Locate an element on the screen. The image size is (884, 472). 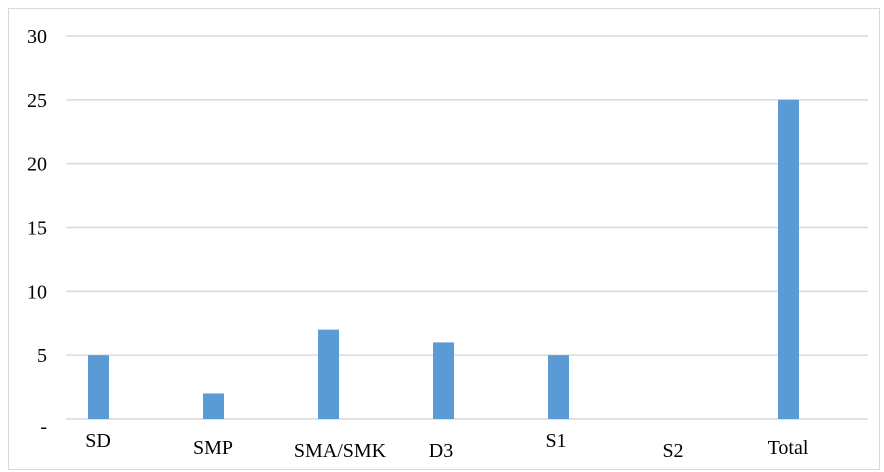
x-category-label: S1 is located at coordinates (555, 441).